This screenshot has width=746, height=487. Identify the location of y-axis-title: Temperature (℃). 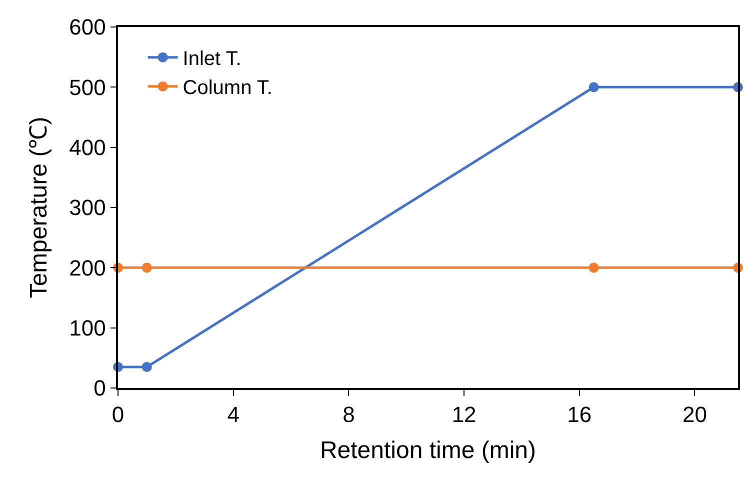
(39, 207).